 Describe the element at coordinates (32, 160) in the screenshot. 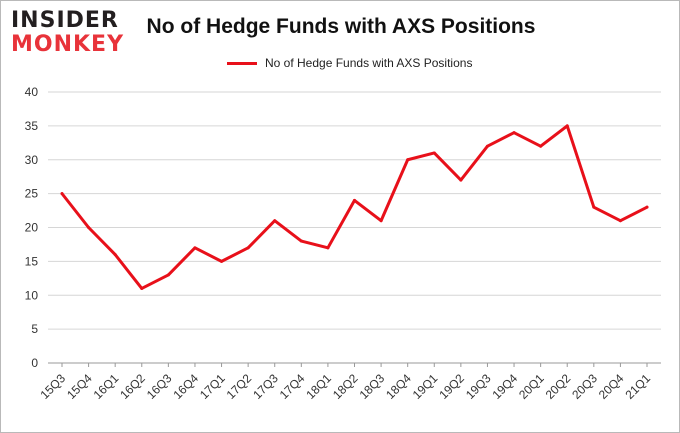

I see `y-tick-label: 30` at that location.